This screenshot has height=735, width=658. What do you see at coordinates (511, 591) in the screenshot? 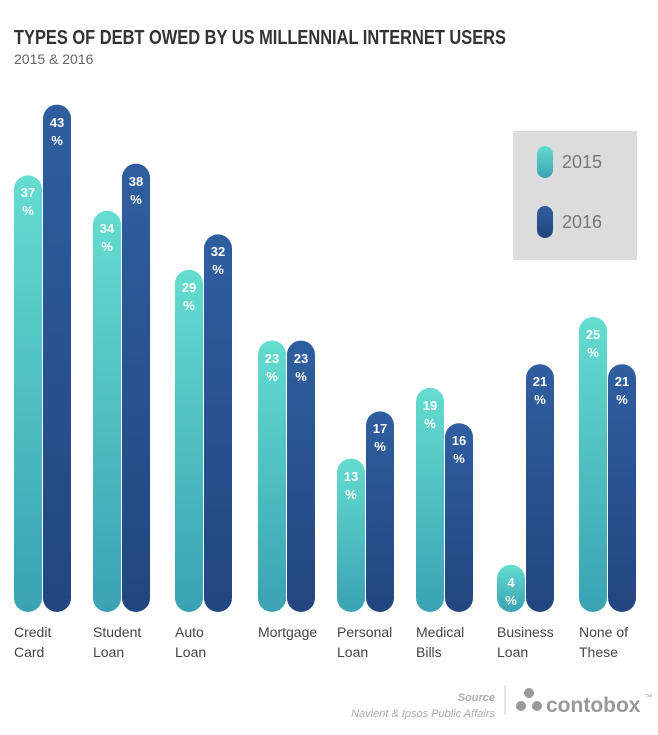
I see `data-label: 4 %` at bounding box center [511, 591].